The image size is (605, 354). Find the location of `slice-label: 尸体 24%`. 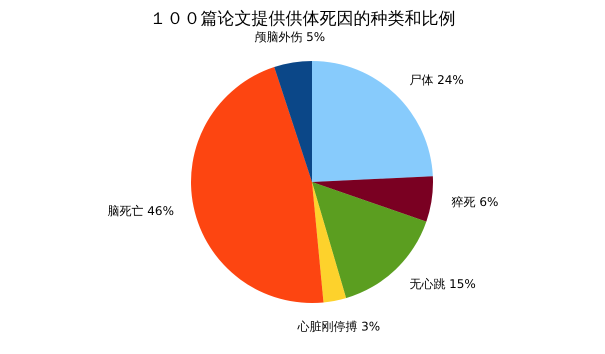

slice-label: 尸体 24% is located at coordinates (436, 79).